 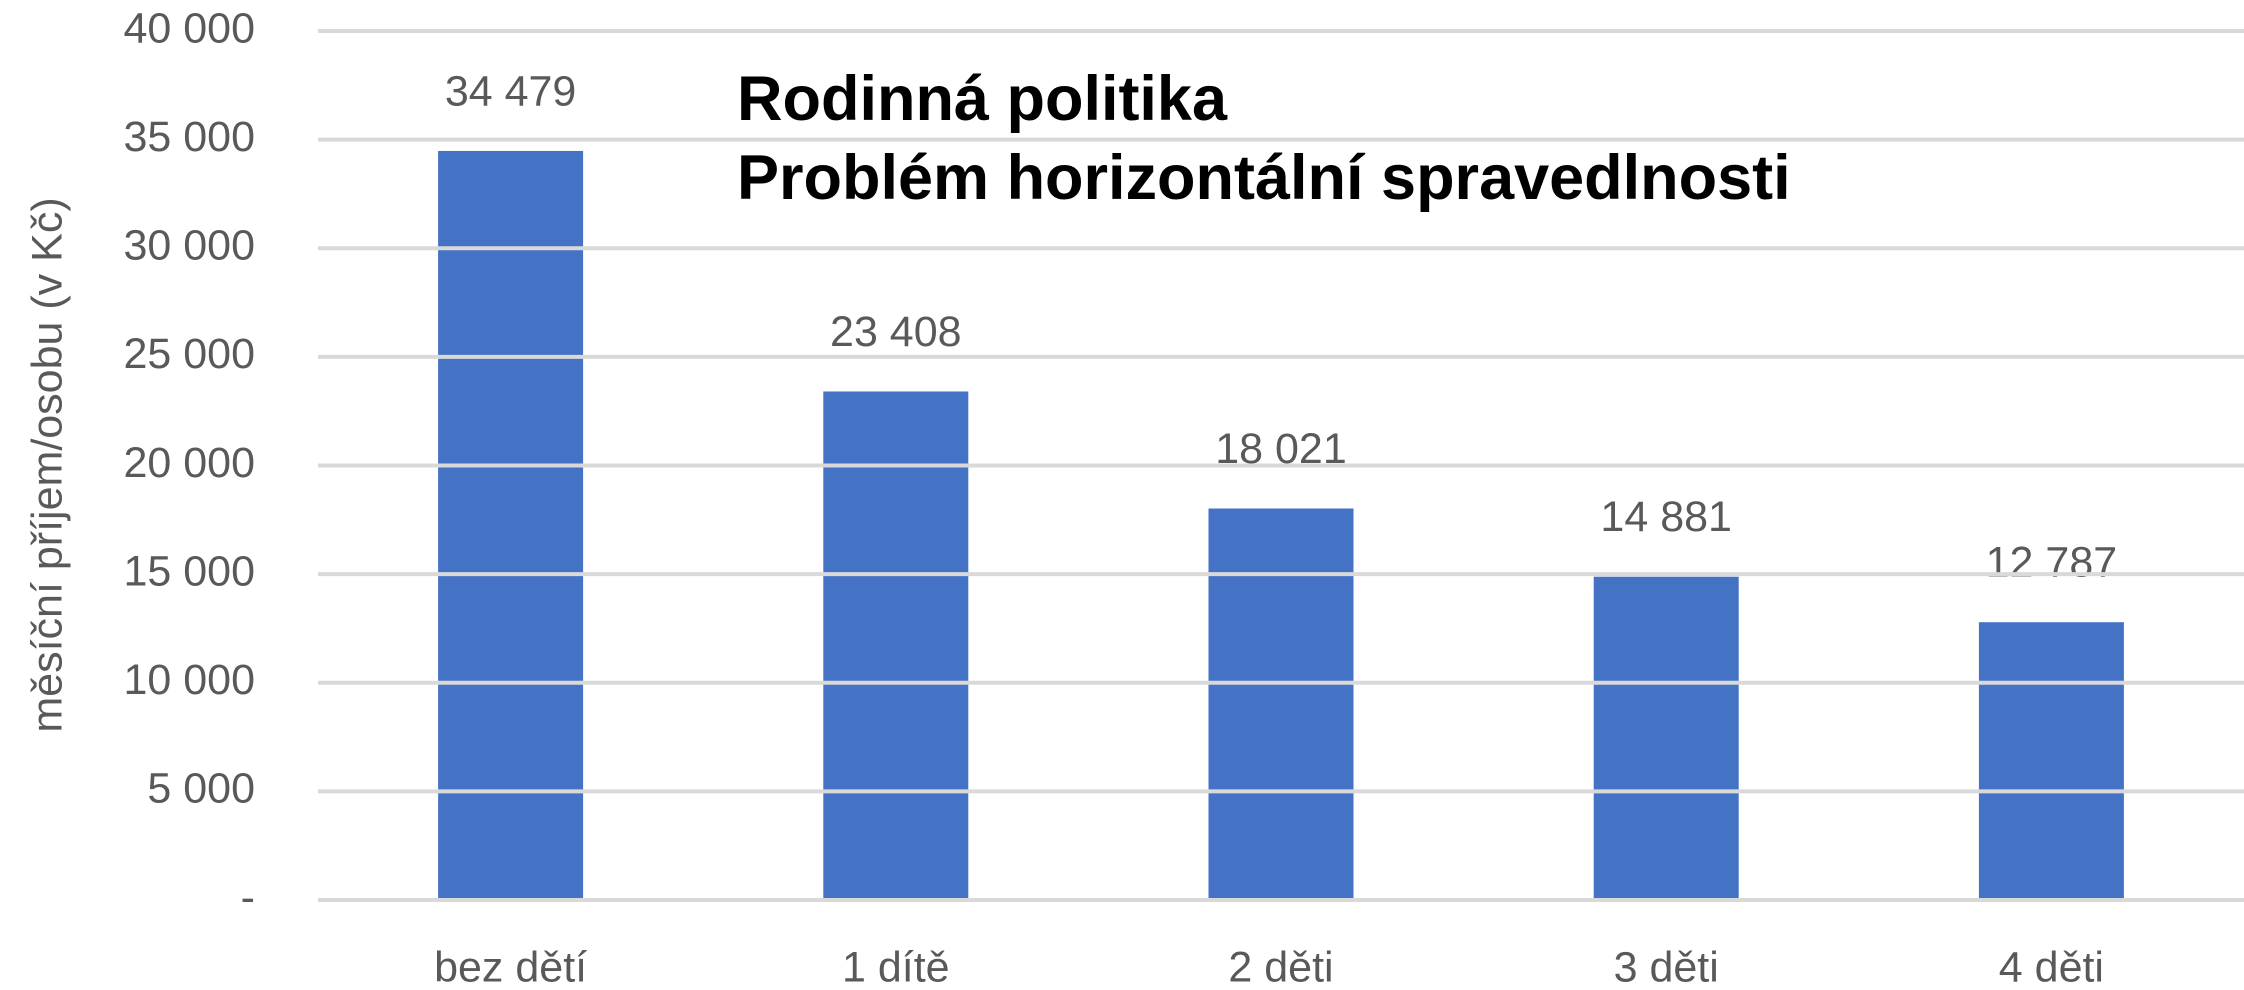 What do you see at coordinates (982, 99) in the screenshot?
I see `chart-title: Rodinná politika` at bounding box center [982, 99].